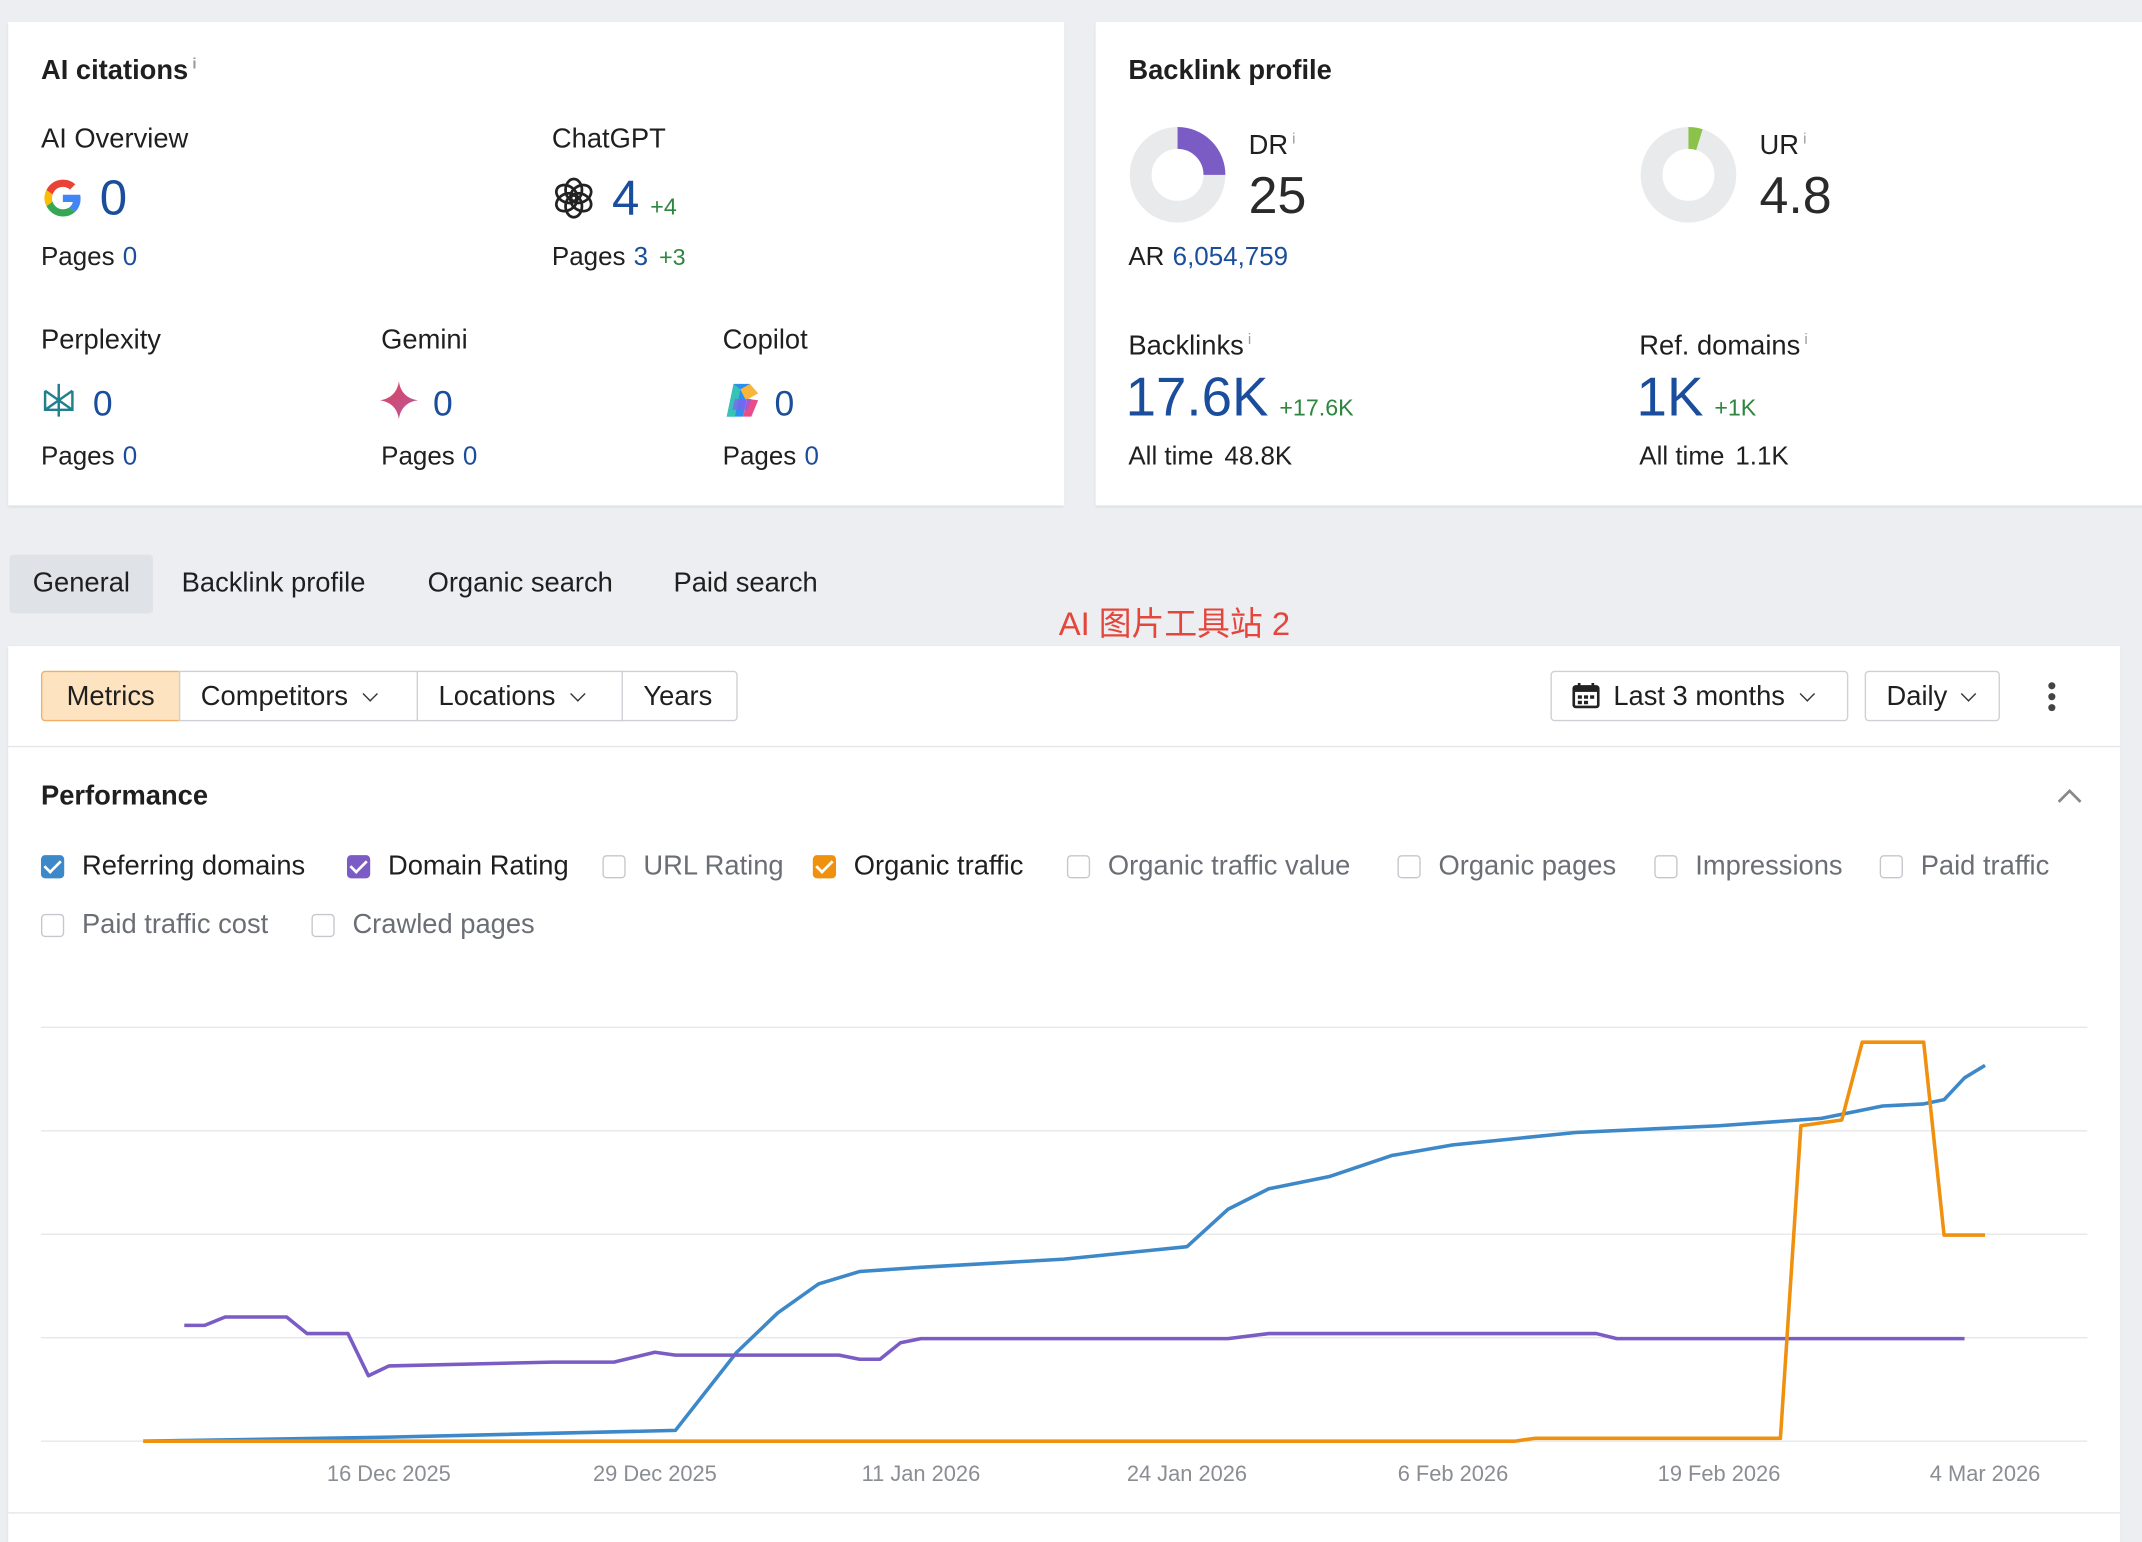 This screenshot has height=1542, width=2142. I want to click on card-title: Backlink profile, so click(1230, 71).